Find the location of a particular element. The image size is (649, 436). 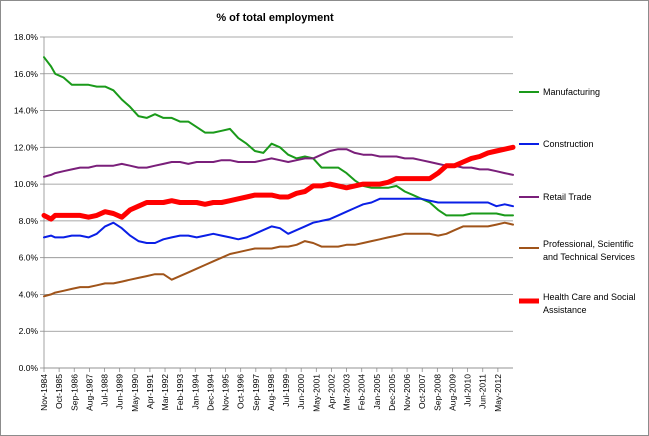

x-tick-label: Sep-2008 is located at coordinates (437, 392).